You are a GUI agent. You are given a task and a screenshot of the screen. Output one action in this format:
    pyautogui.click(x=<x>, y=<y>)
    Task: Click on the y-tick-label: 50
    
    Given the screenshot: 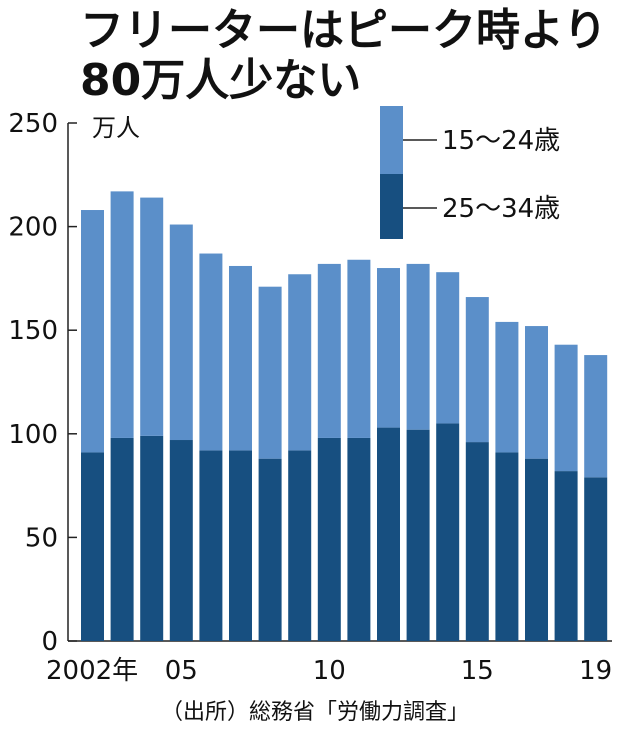 What is the action you would take?
    pyautogui.click(x=41, y=538)
    